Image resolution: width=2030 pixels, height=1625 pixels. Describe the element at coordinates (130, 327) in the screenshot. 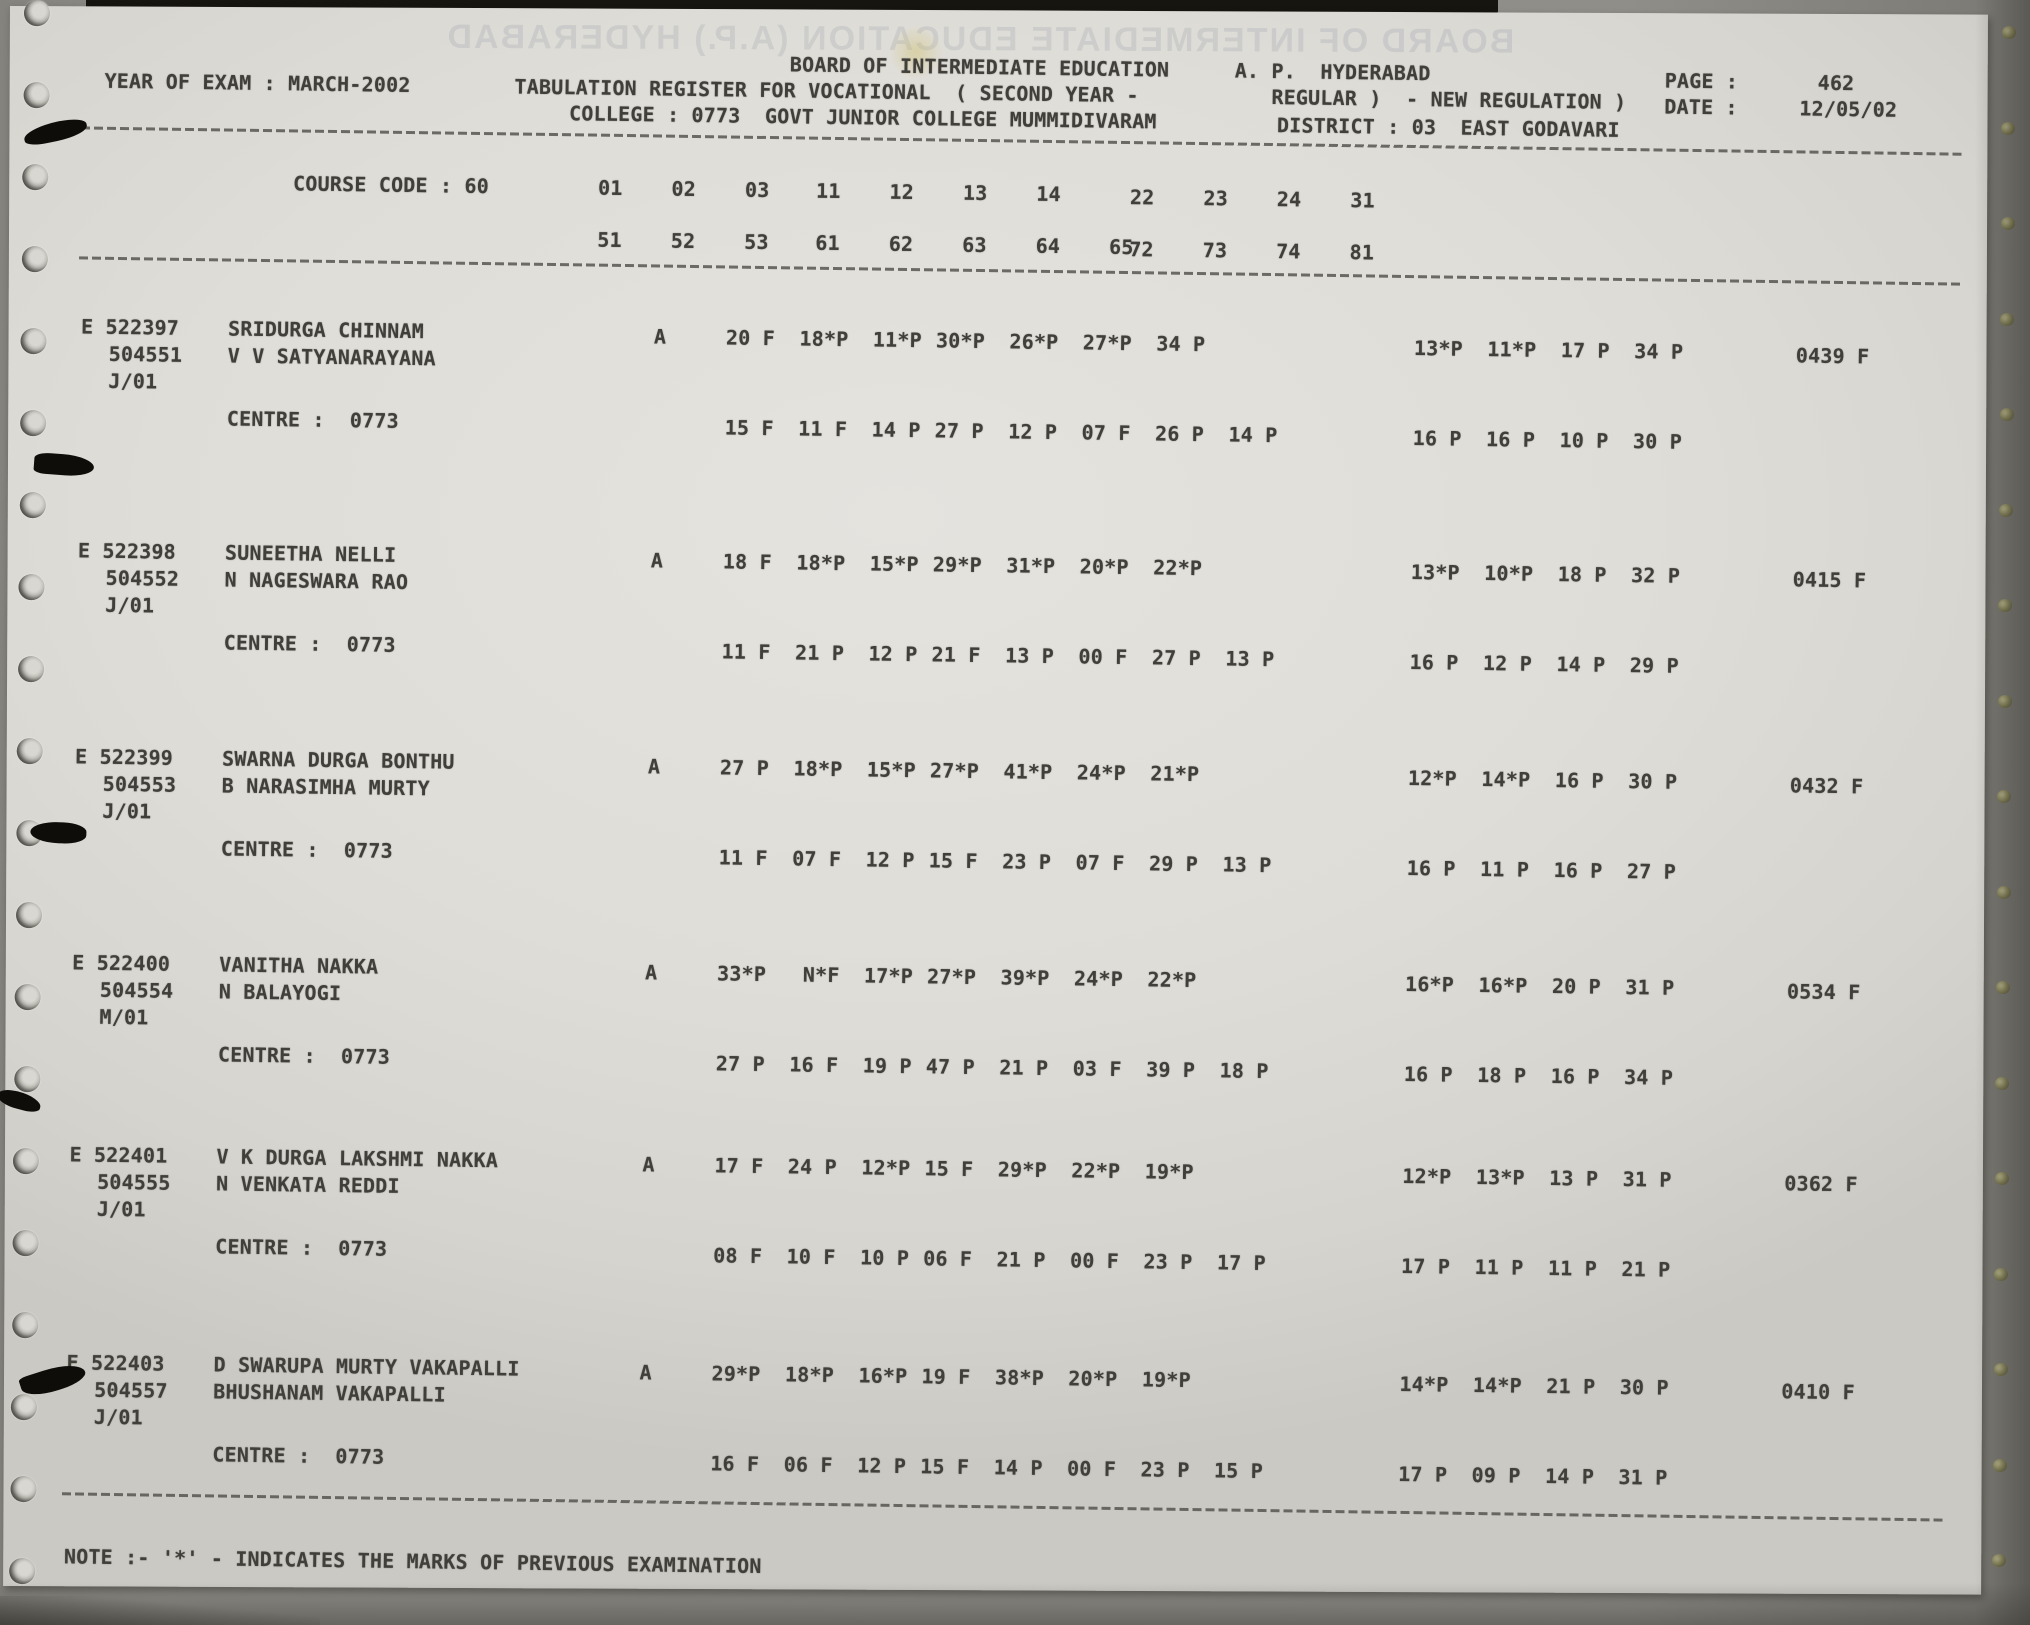

I see `registration-number: E 522397` at that location.